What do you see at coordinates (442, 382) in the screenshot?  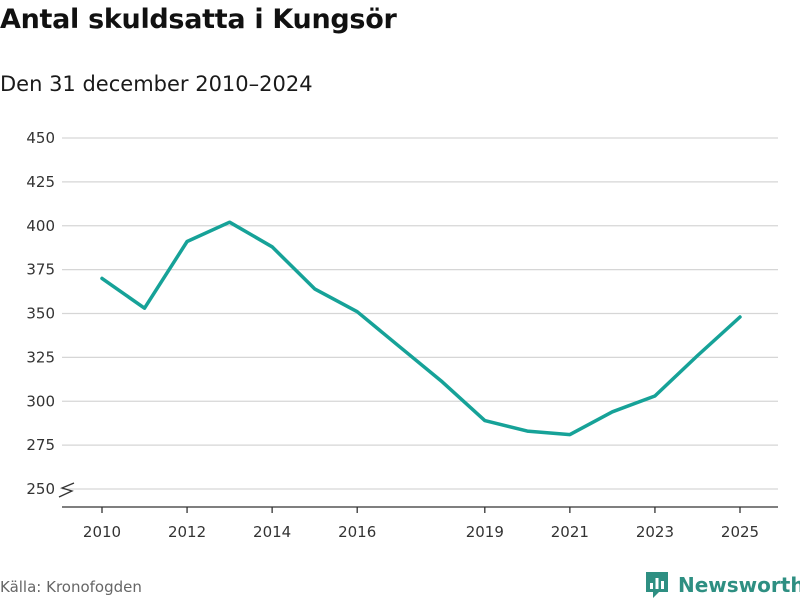 I see `data-point-2018` at bounding box center [442, 382].